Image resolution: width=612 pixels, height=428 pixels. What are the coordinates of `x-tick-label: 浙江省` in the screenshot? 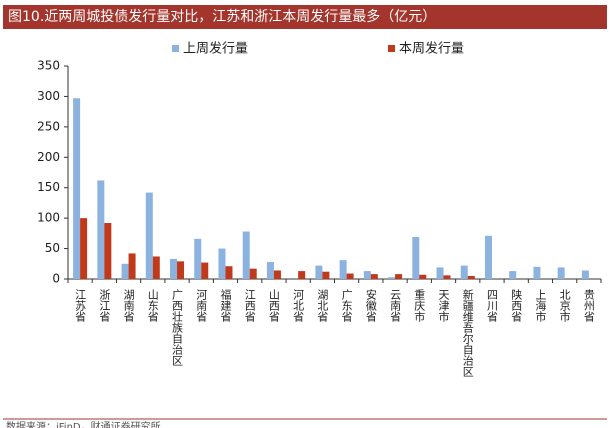 It's located at (104, 306).